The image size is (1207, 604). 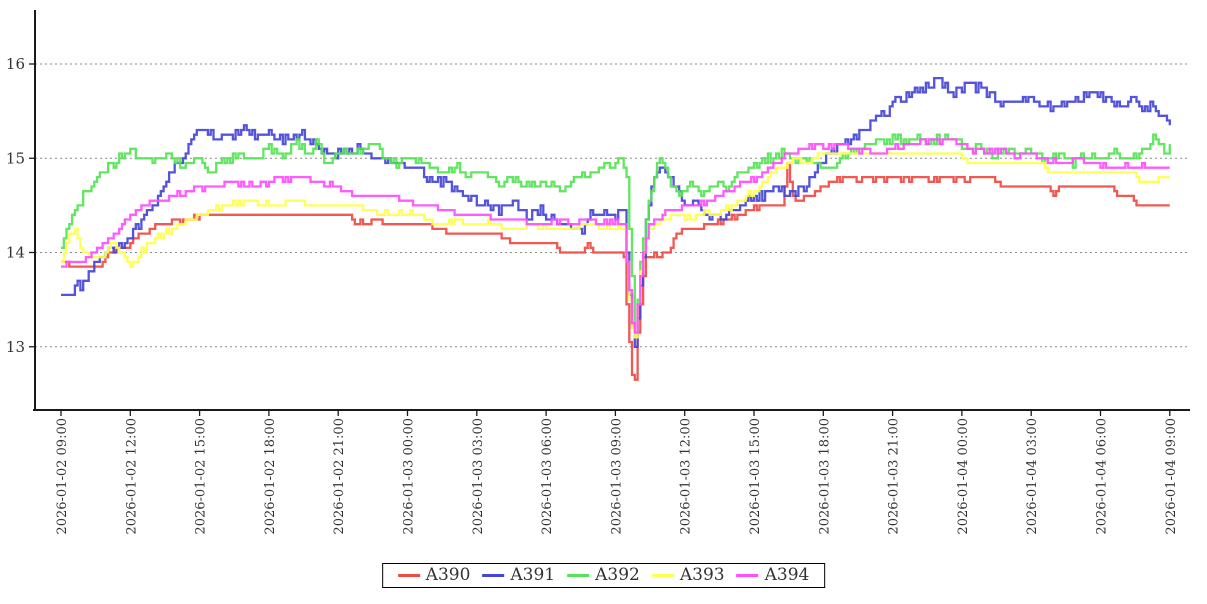 What do you see at coordinates (755, 476) in the screenshot?
I see `x-tick-label: 2026-01-03 15:00` at bounding box center [755, 476].